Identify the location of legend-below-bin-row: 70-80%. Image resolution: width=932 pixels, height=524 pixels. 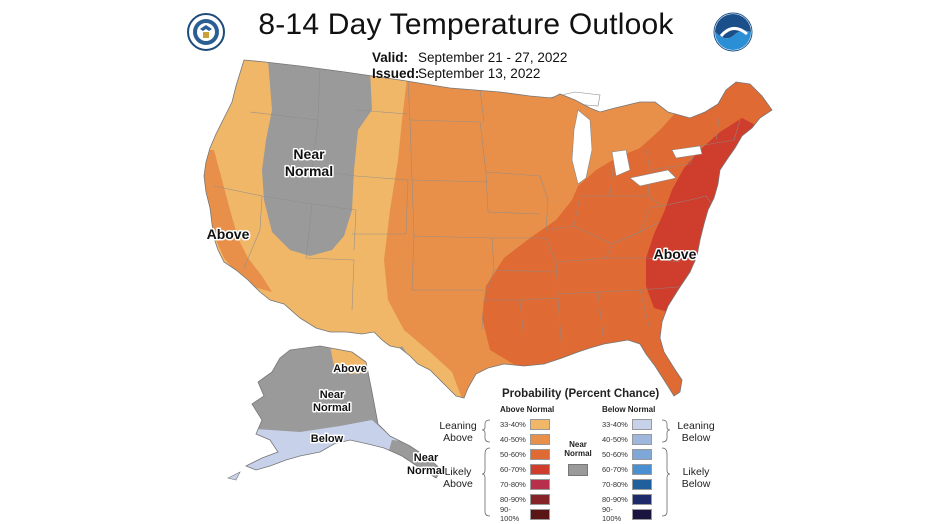
(627, 484).